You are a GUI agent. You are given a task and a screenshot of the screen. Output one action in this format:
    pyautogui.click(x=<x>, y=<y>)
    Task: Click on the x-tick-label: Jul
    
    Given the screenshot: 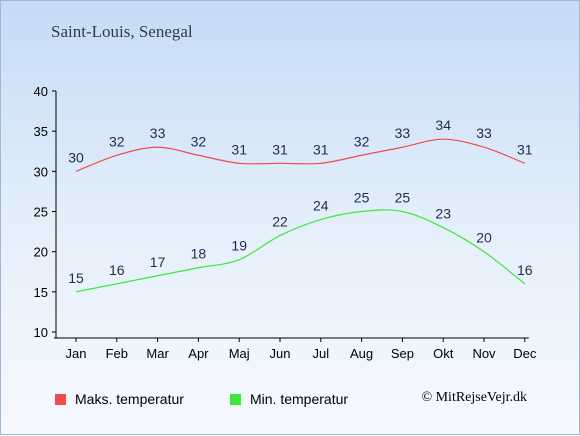 What is the action you would take?
    pyautogui.click(x=320, y=353)
    